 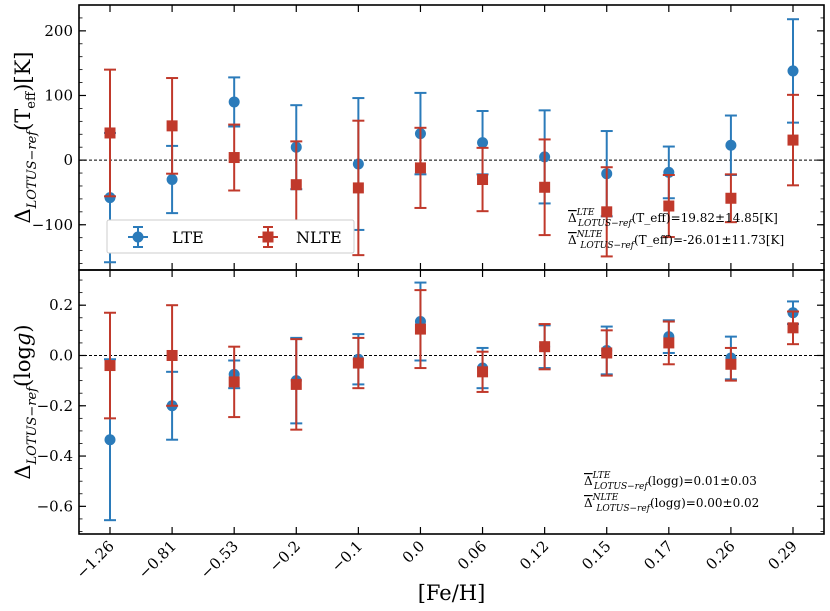 I want to click on x-axis-label: [Fe/H], so click(x=452, y=593).